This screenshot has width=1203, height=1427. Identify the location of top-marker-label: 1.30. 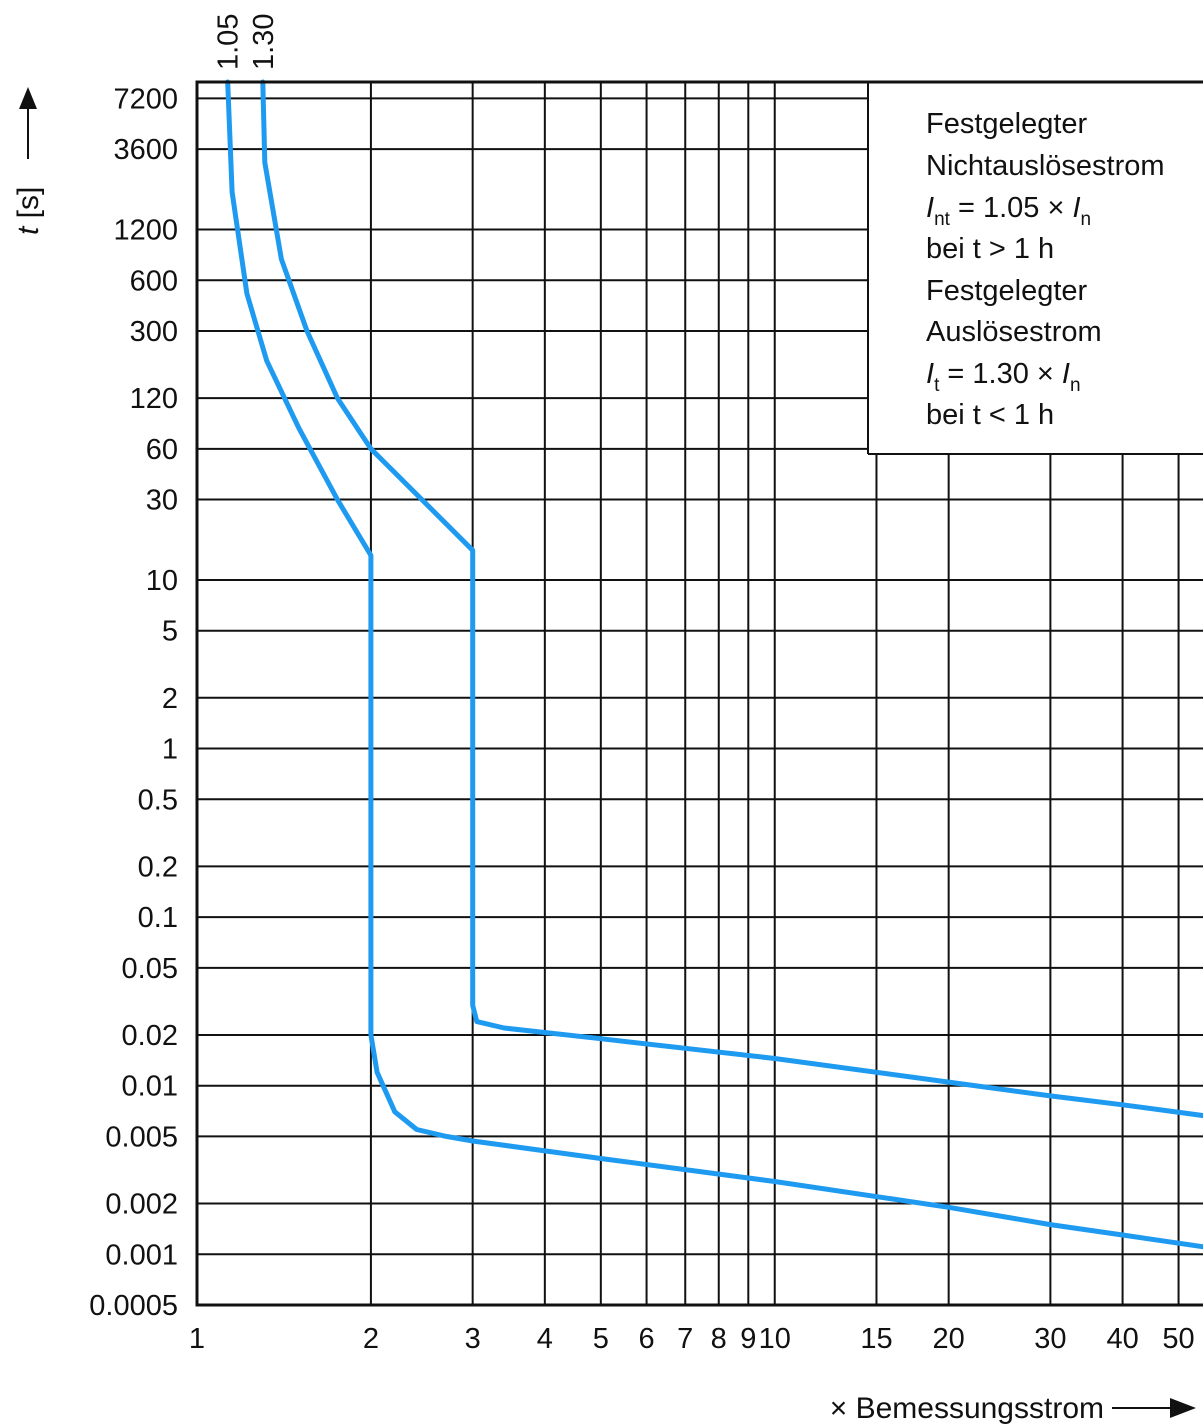
(264, 42).